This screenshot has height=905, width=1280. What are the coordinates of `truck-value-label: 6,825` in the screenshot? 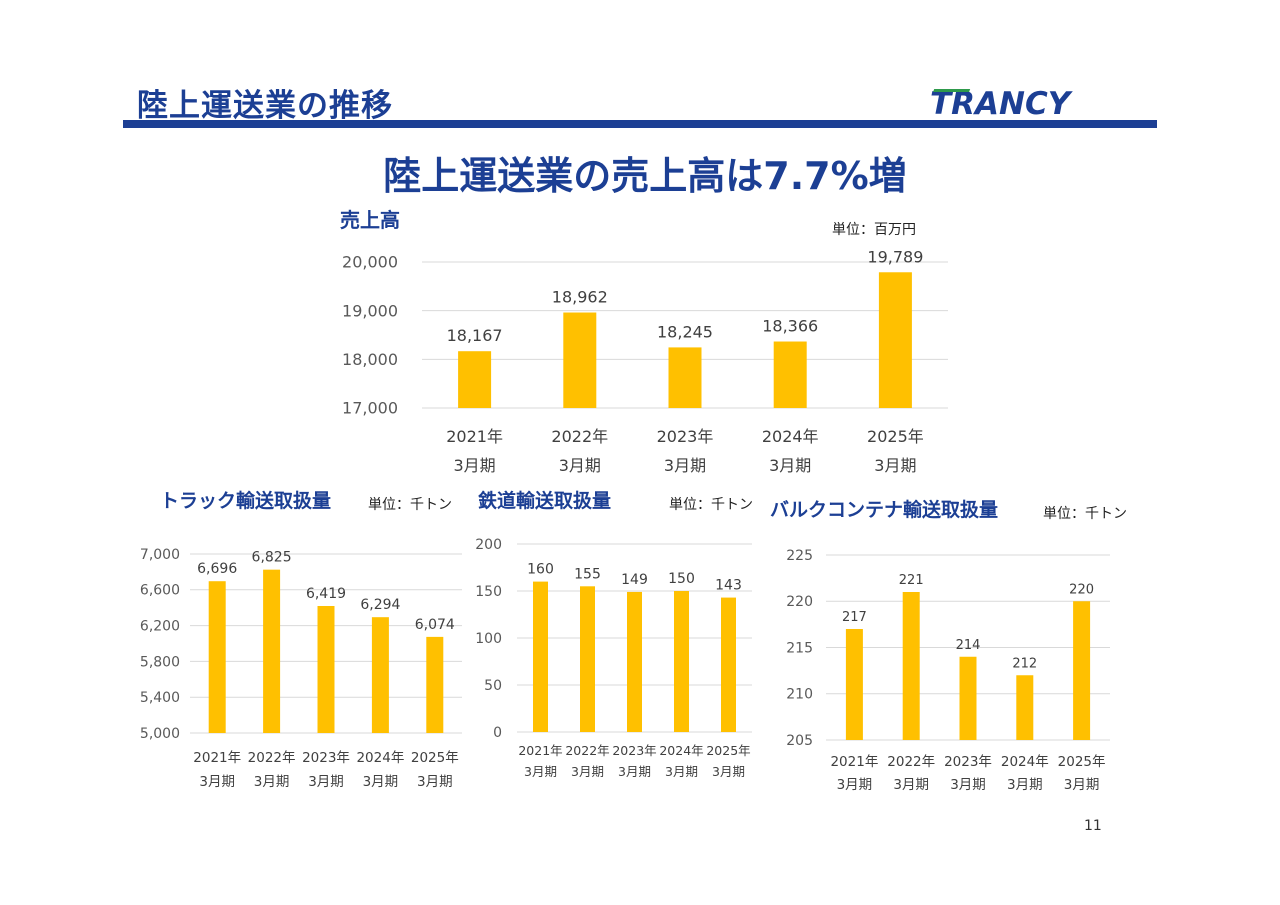 It's located at (272, 558).